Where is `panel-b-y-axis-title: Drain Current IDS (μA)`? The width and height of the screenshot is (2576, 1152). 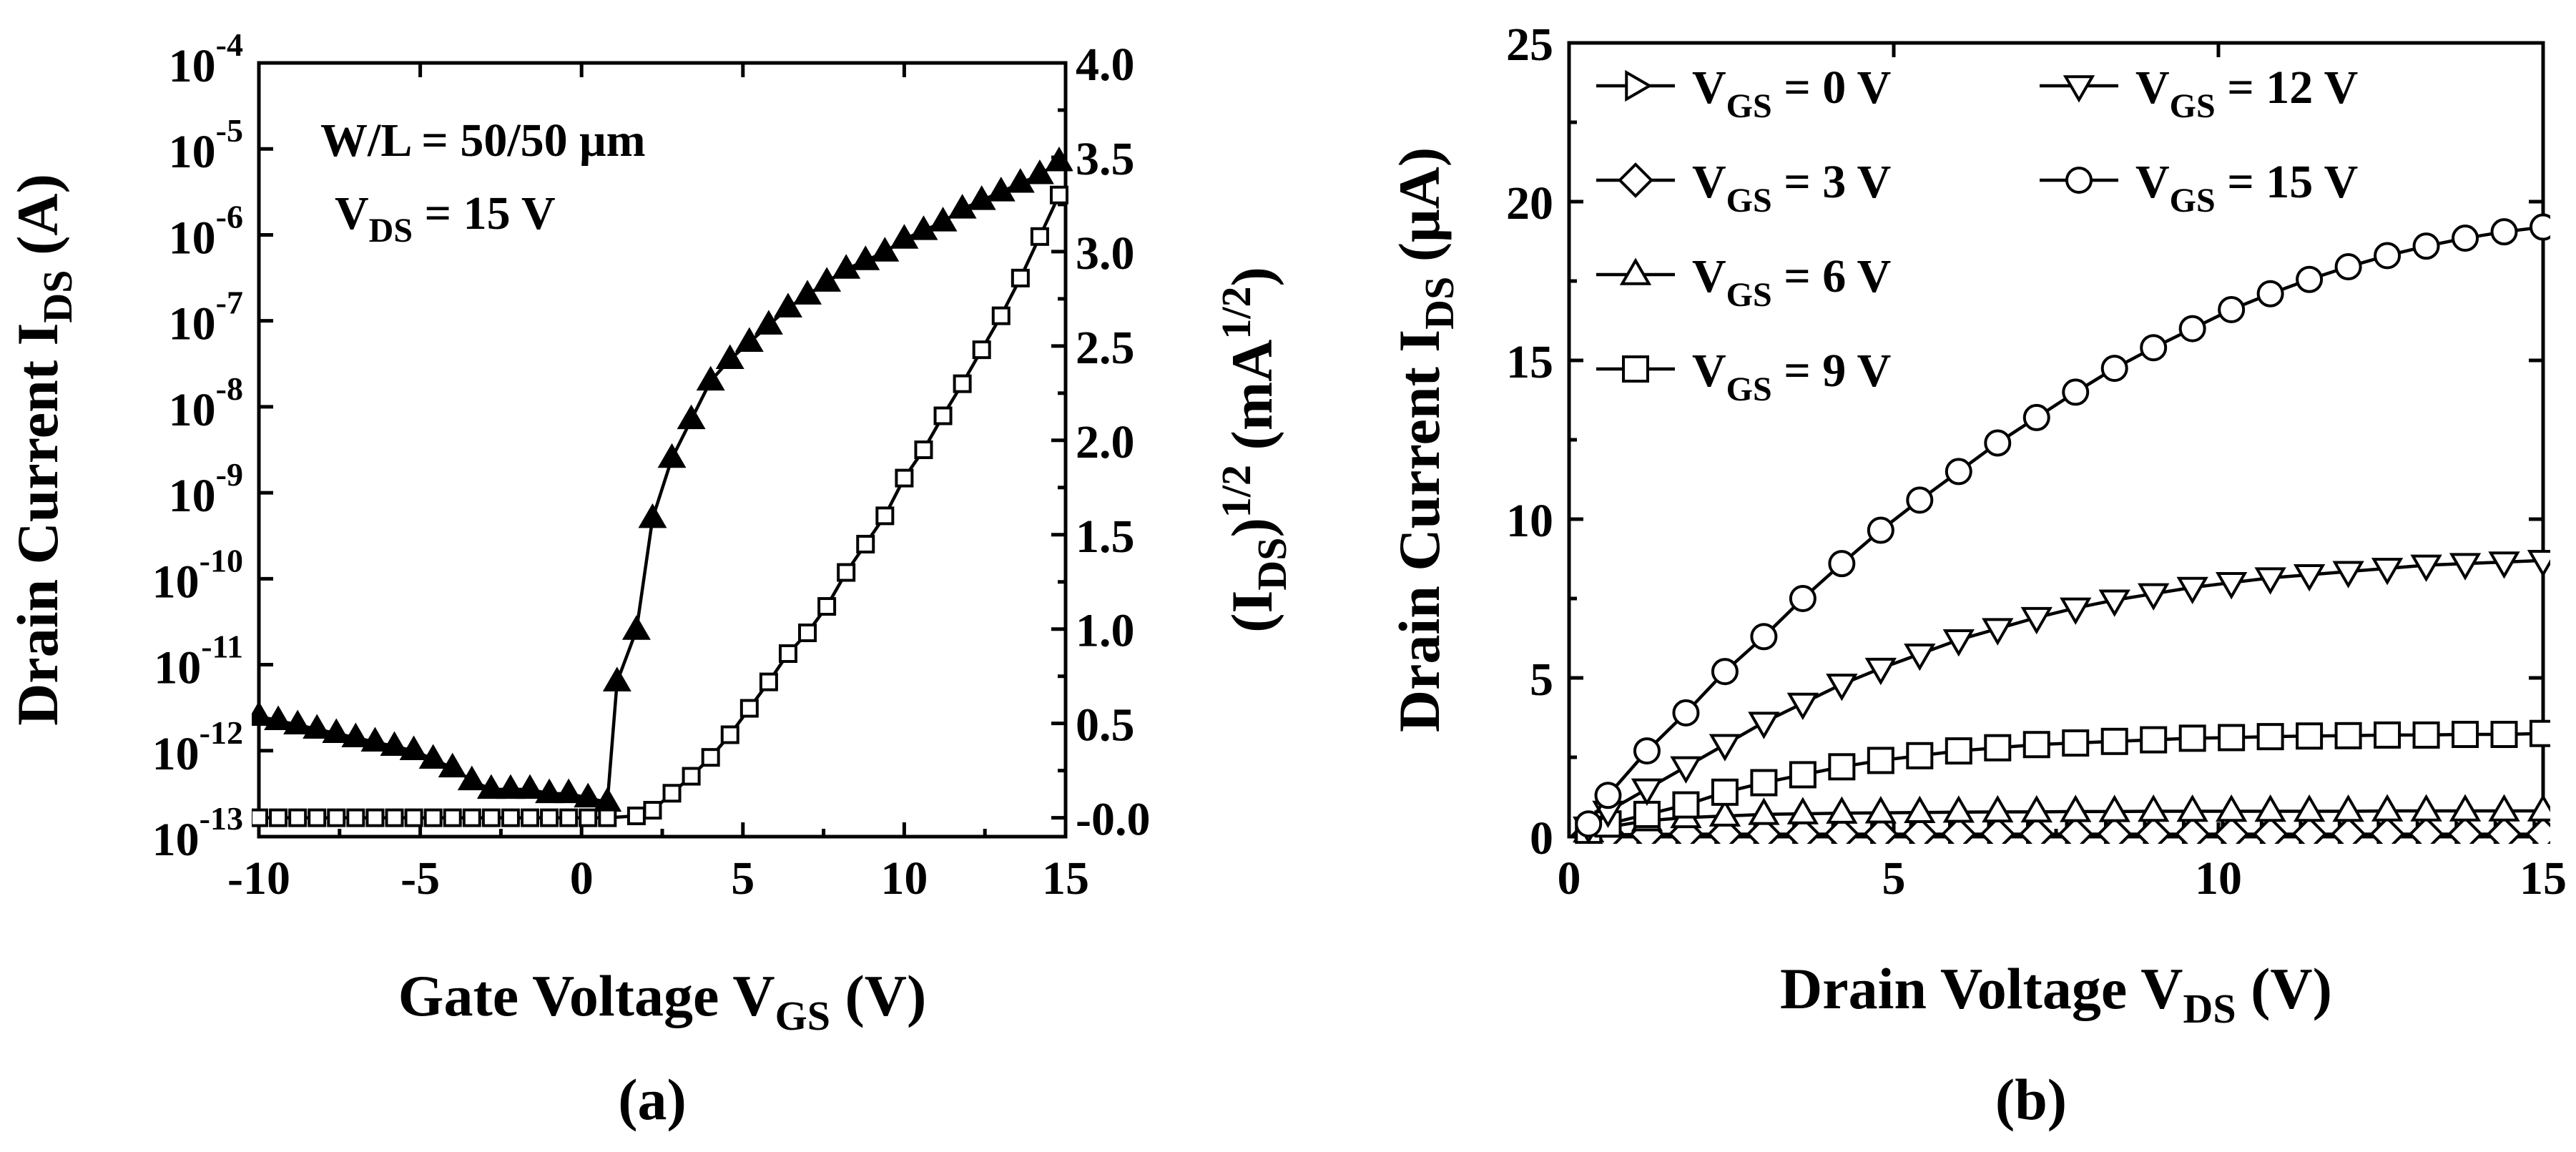
panel-b-y-axis-title: Drain Current IDS (μA) is located at coordinates (1424, 439).